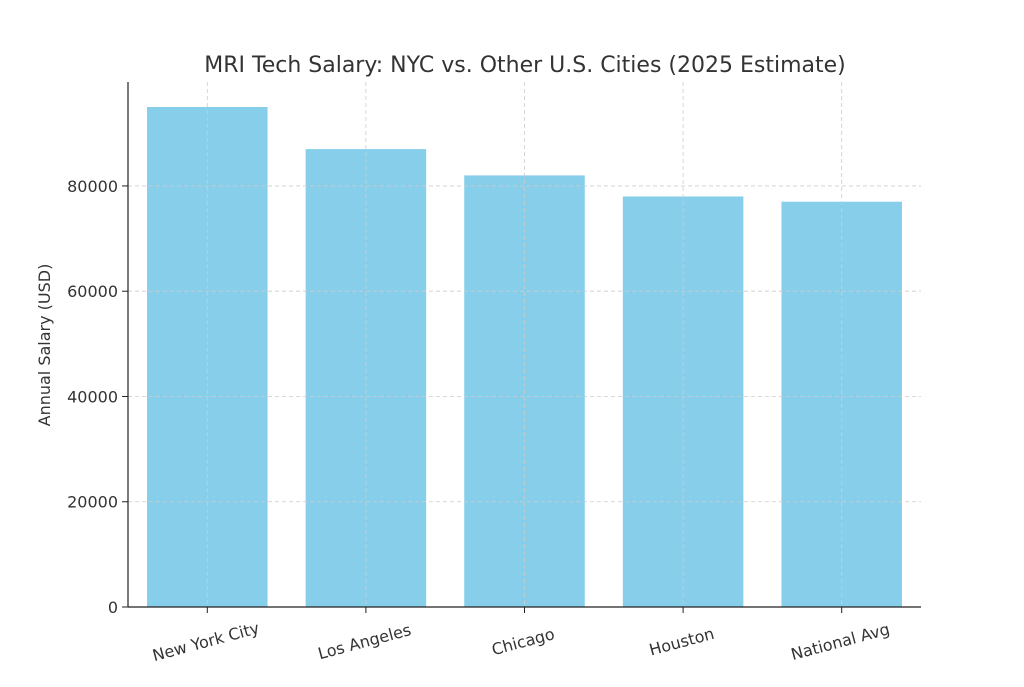 This screenshot has width=1024, height=687. What do you see at coordinates (92, 396) in the screenshot?
I see `y-tick-label: 40000` at bounding box center [92, 396].